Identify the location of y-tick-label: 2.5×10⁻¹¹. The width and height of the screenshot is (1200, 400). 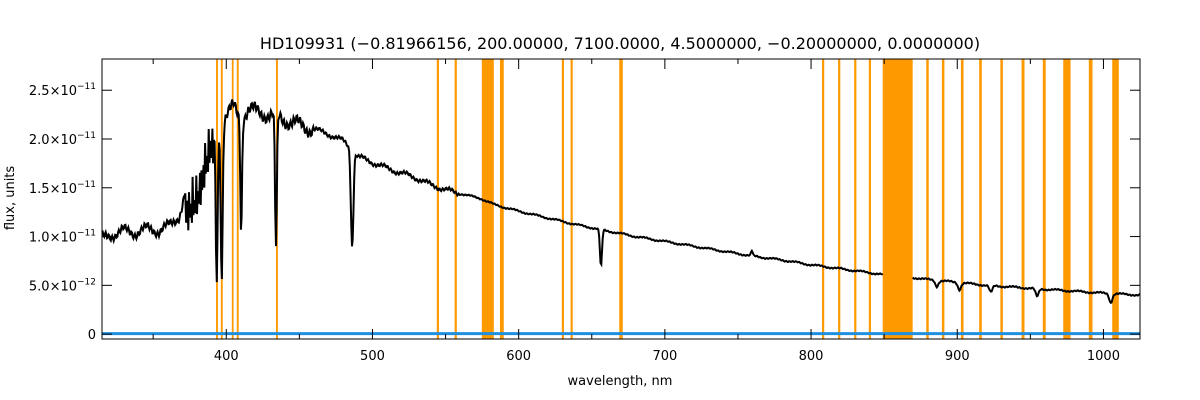
(62, 90).